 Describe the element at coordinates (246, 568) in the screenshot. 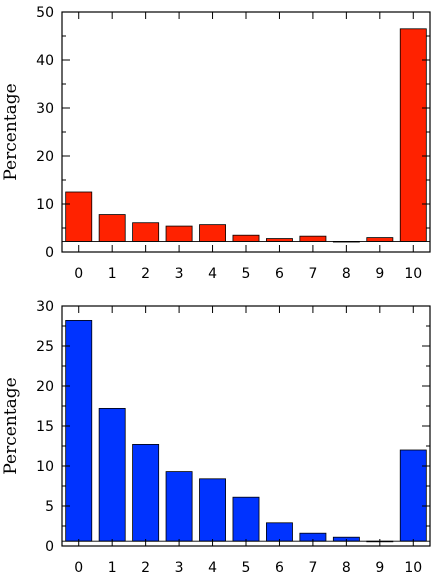

I see `bottom-x-tick-label-5: 5` at that location.